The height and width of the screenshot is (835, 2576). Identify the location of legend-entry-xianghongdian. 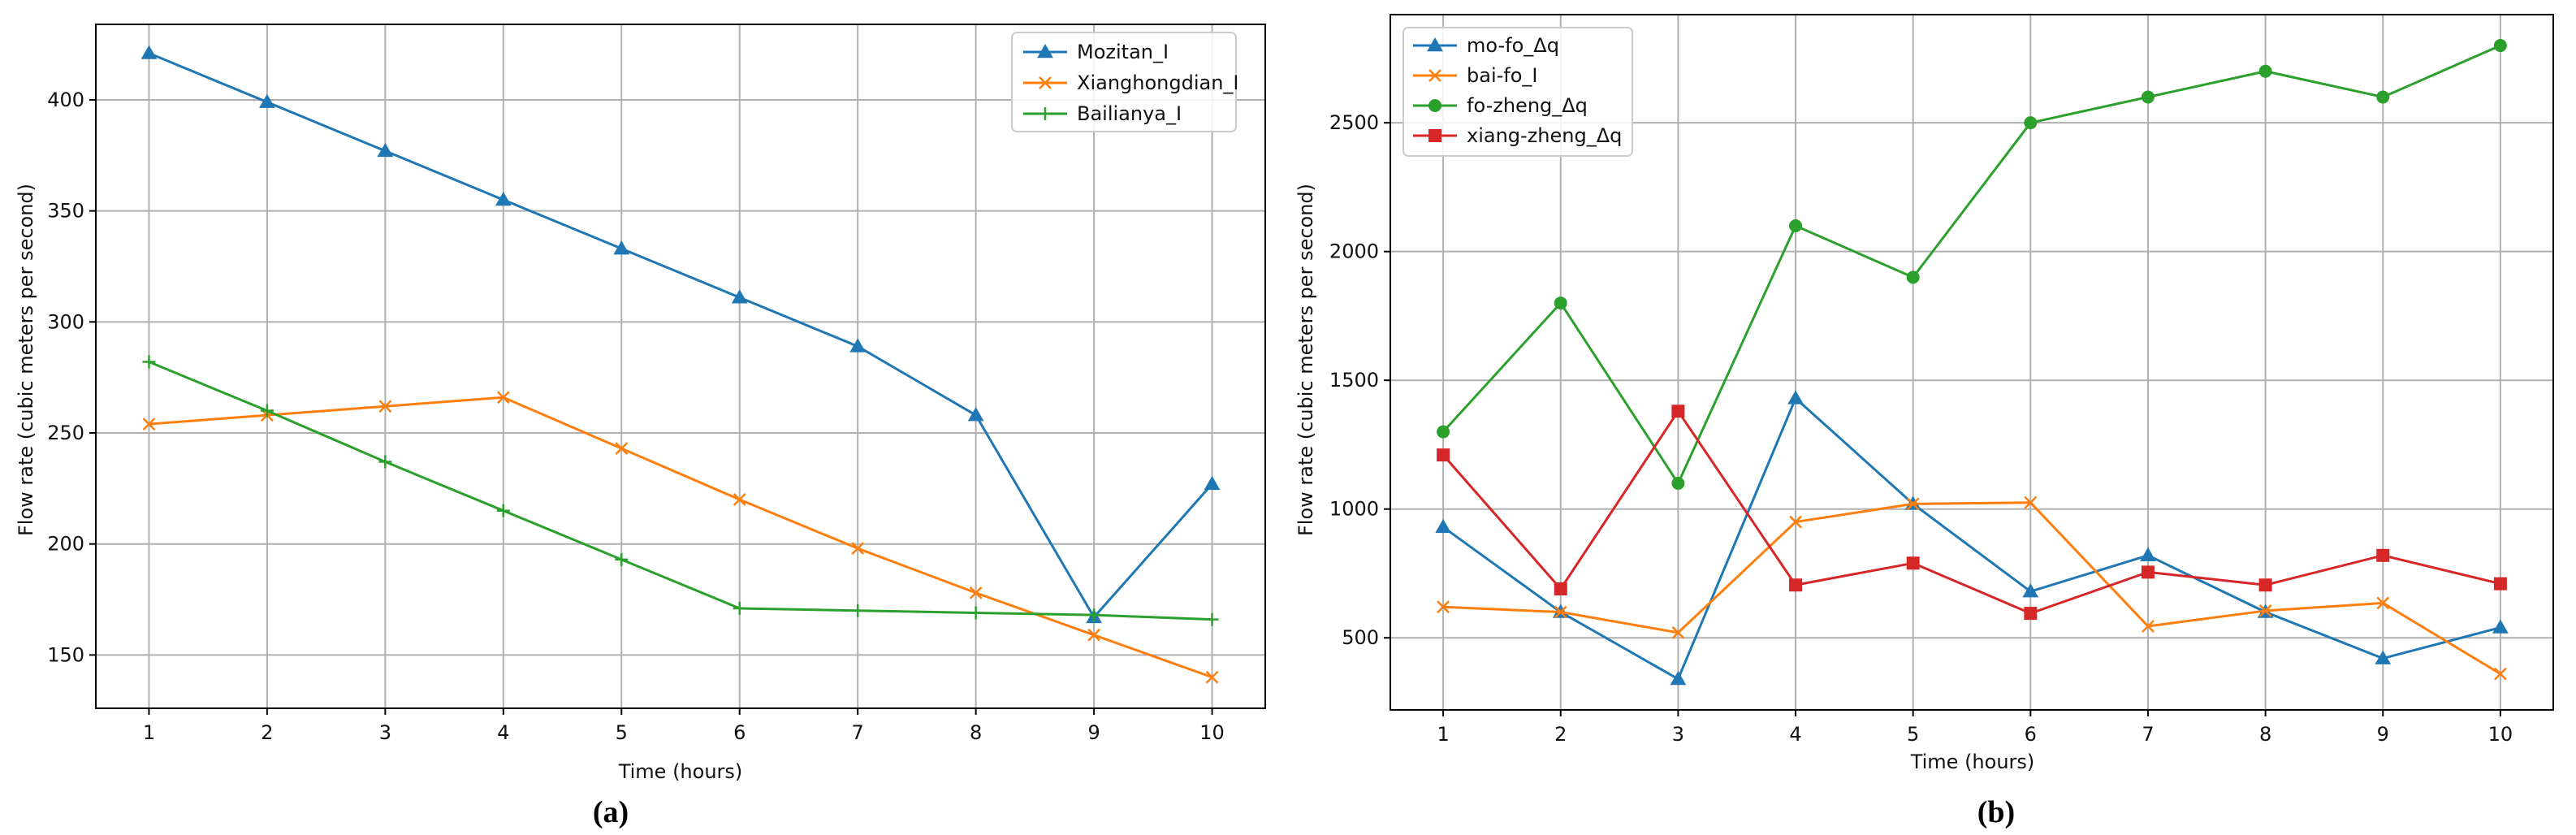
(1045, 82).